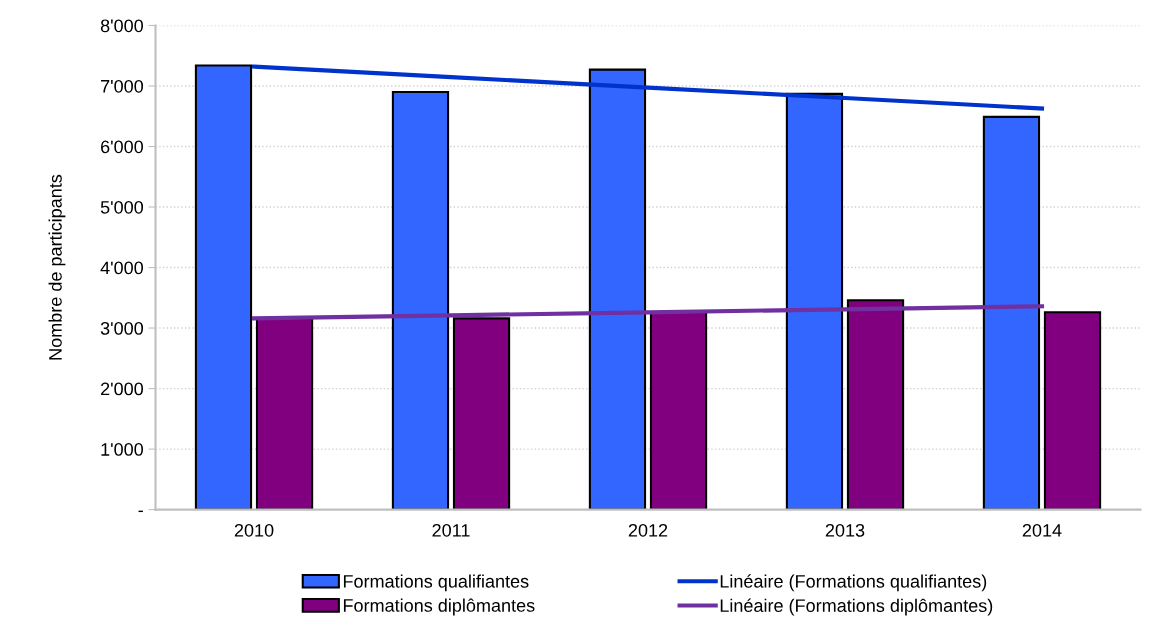 This screenshot has height=637, width=1152. I want to click on legend-label: Linéaire (Formations qualifiantes), so click(853, 583).